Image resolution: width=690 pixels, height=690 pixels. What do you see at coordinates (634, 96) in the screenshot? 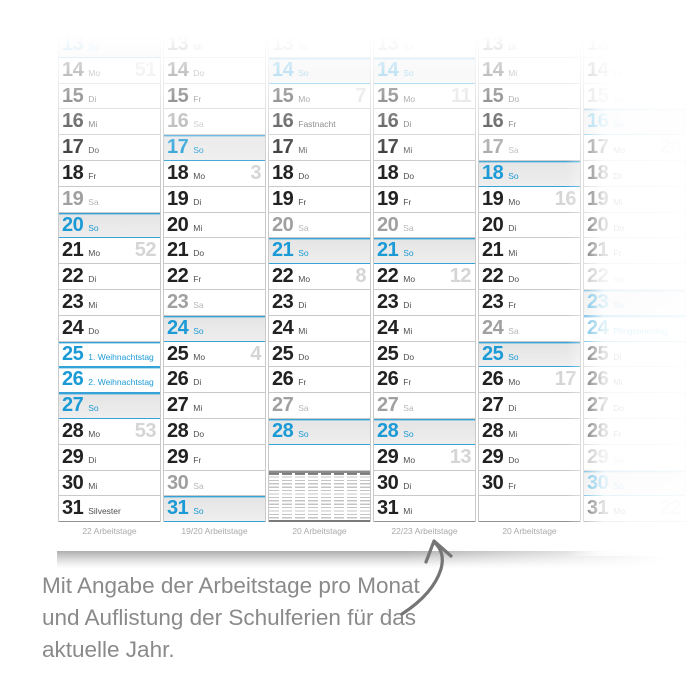
I see `day-cell: 15 Sa` at bounding box center [634, 96].